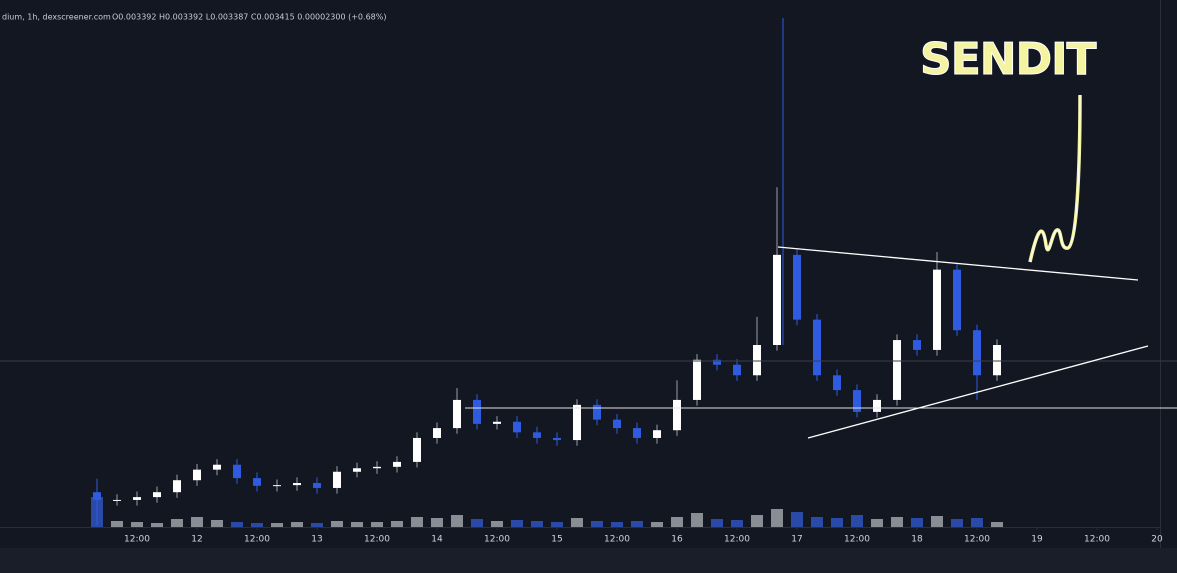  What do you see at coordinates (56, 17) in the screenshot?
I see `chart-title: dium, 1h, dexscreener.com` at bounding box center [56, 17].